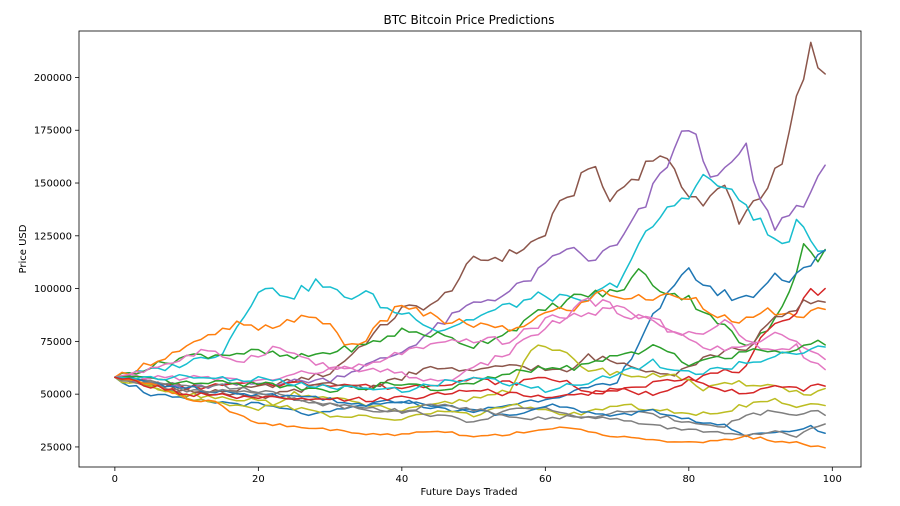 This screenshot has height=506, width=900. Describe the element at coordinates (545, 479) in the screenshot. I see `x-tick-label: 60` at that location.